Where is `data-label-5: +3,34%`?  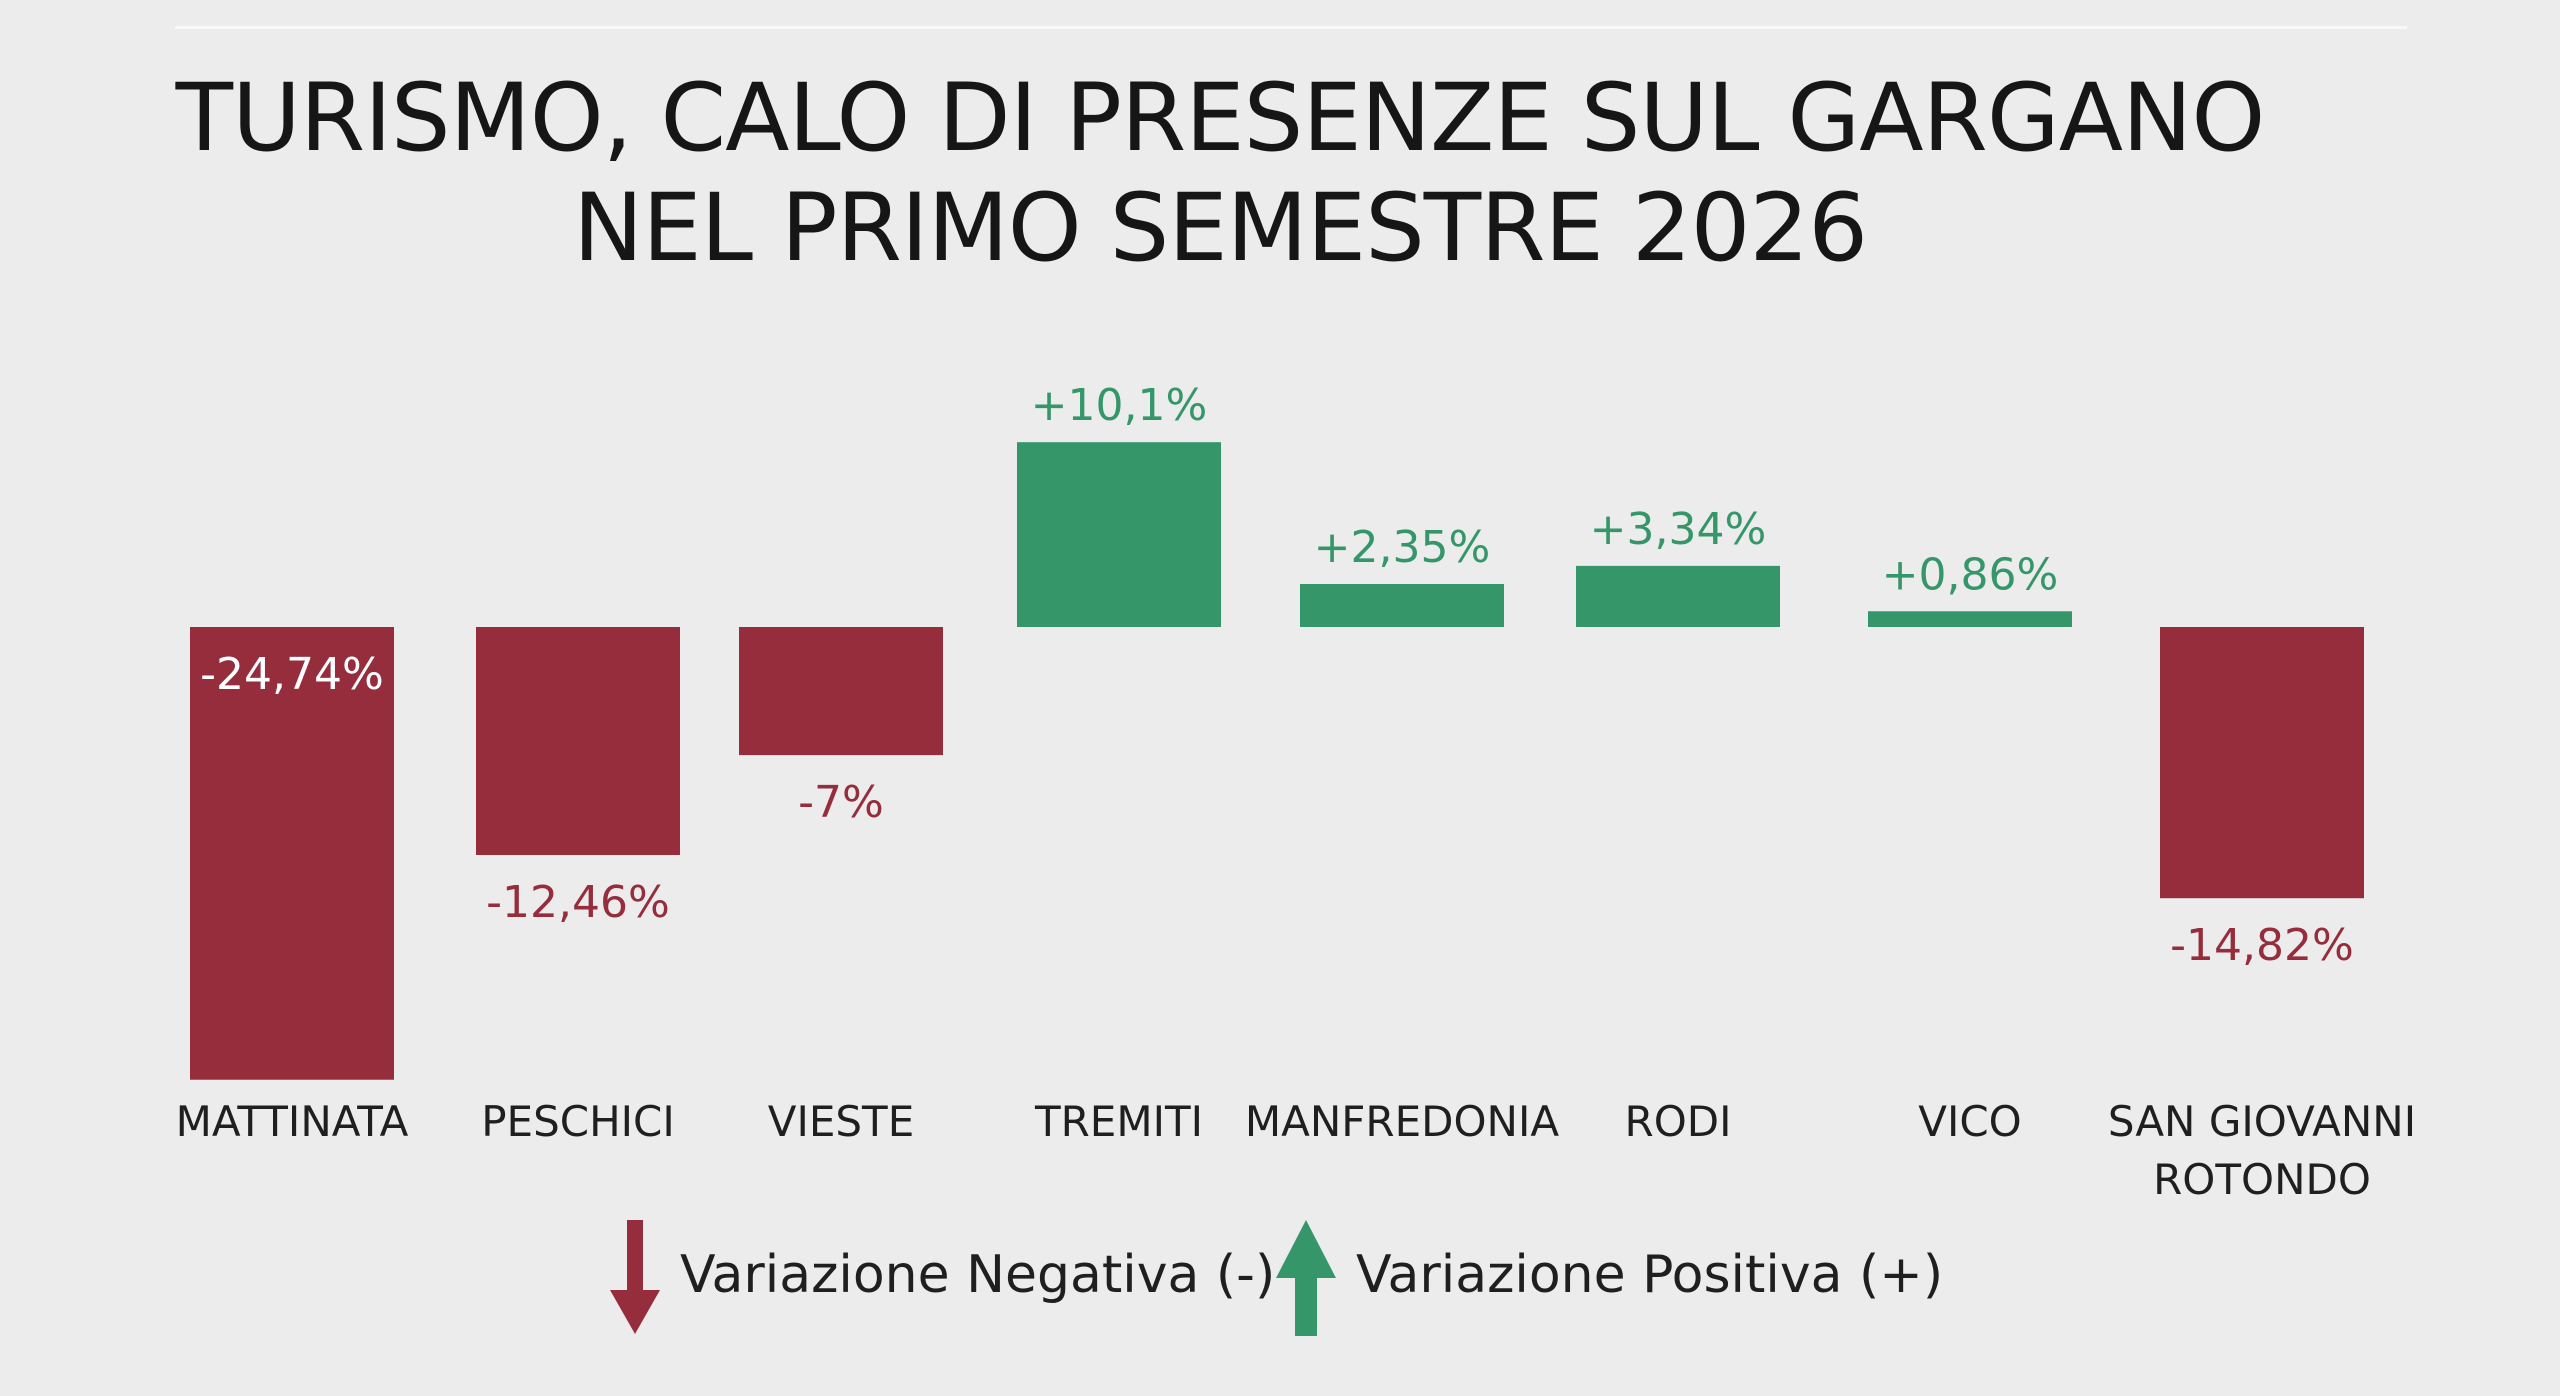 data-label-5: +3,34% is located at coordinates (1678, 529).